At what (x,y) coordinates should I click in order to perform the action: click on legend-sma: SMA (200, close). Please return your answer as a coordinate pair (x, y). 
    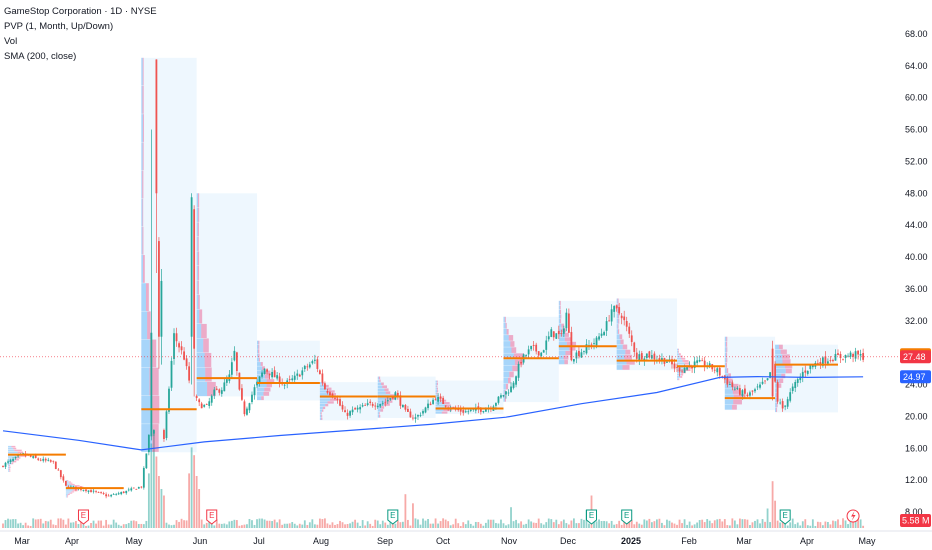
    Looking at the image, I should click on (40, 56).